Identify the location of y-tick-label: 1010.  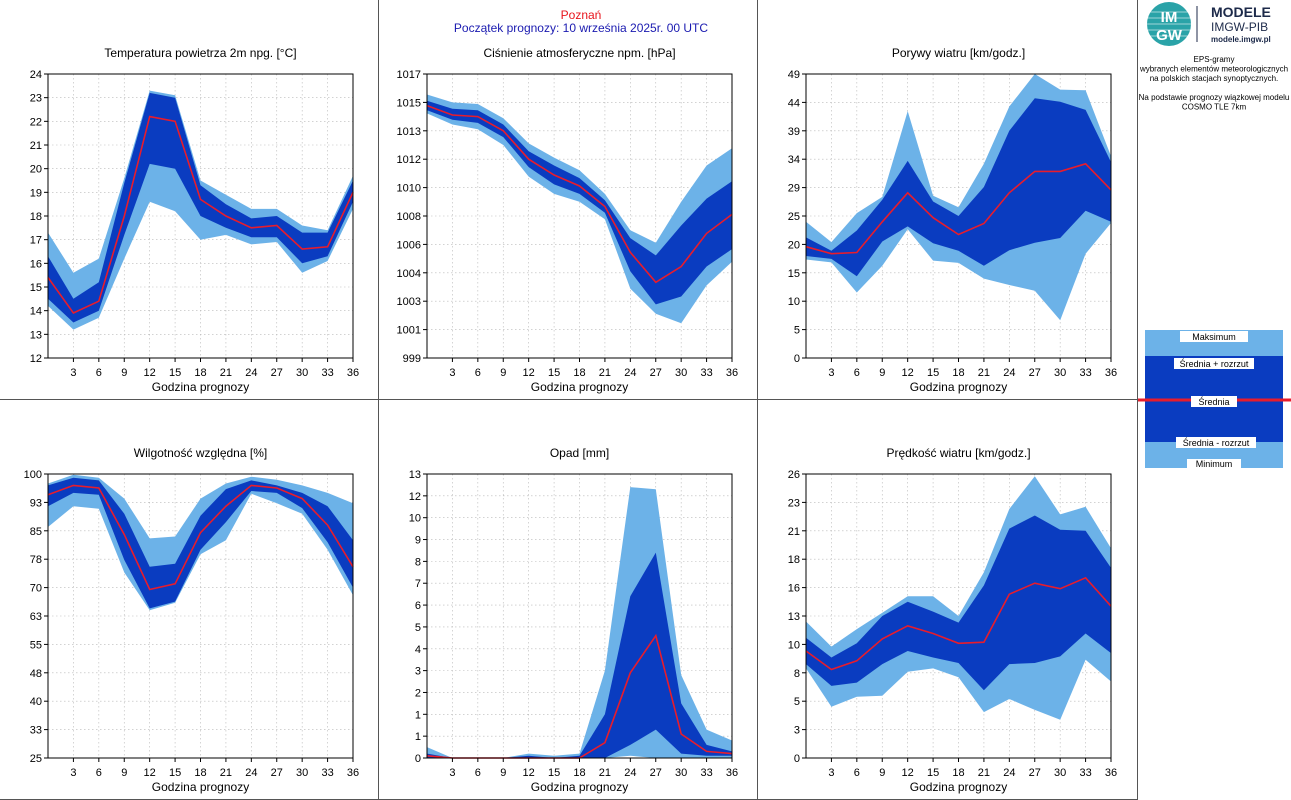
(409, 189).